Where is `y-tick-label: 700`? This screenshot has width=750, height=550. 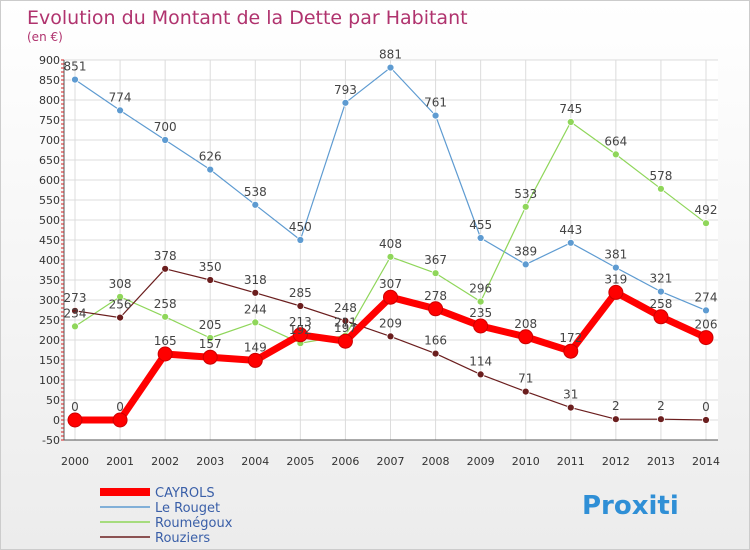 y-tick-label: 700 is located at coordinates (49, 140).